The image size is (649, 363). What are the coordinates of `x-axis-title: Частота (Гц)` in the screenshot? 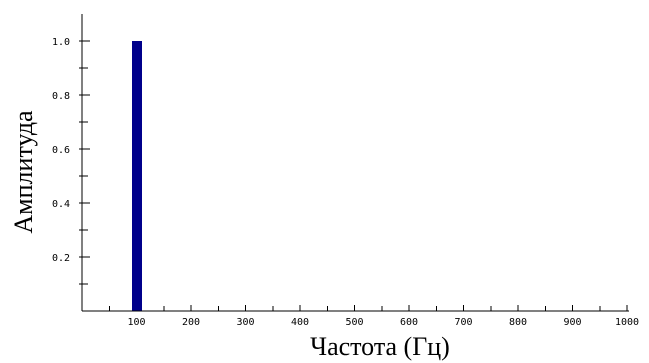 It's located at (380, 346).